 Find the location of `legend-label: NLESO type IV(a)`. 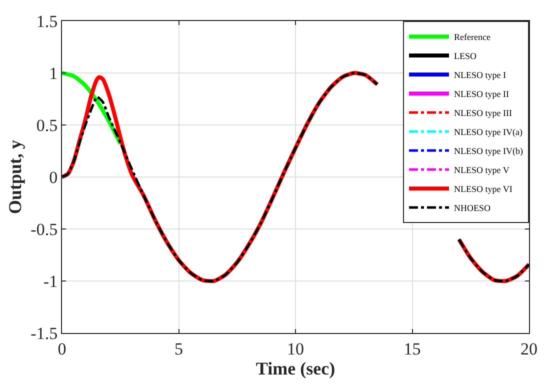

legend-label: NLESO type IV(a) is located at coordinates (488, 132).